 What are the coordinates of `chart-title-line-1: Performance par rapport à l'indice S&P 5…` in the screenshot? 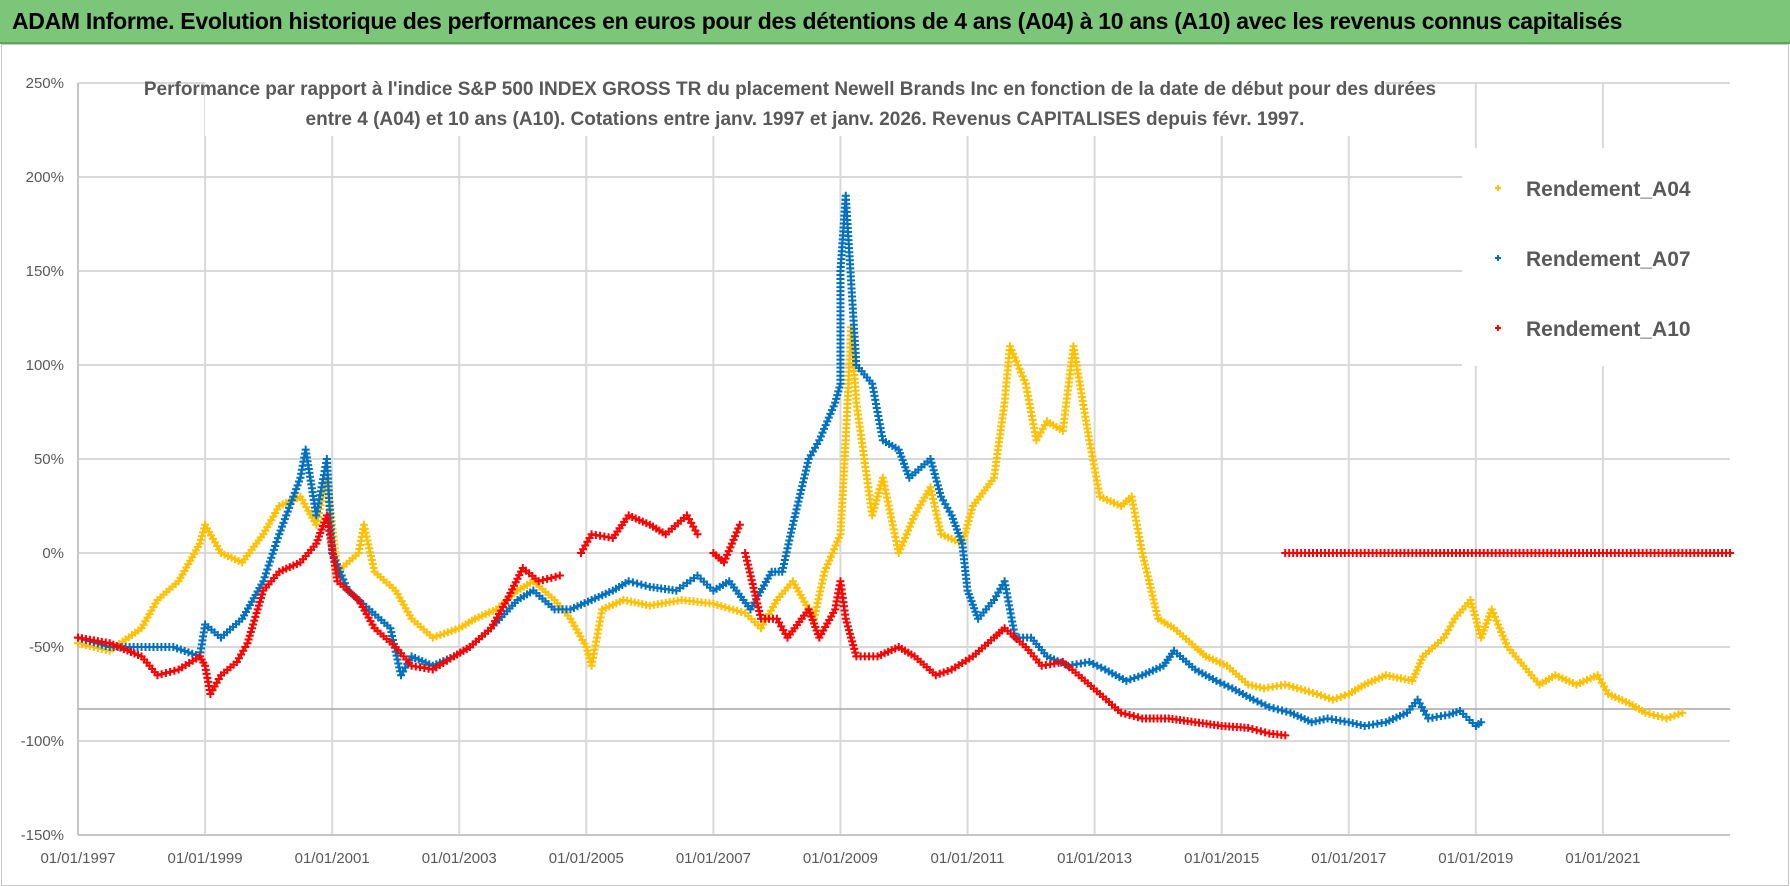 It's located at (790, 89).